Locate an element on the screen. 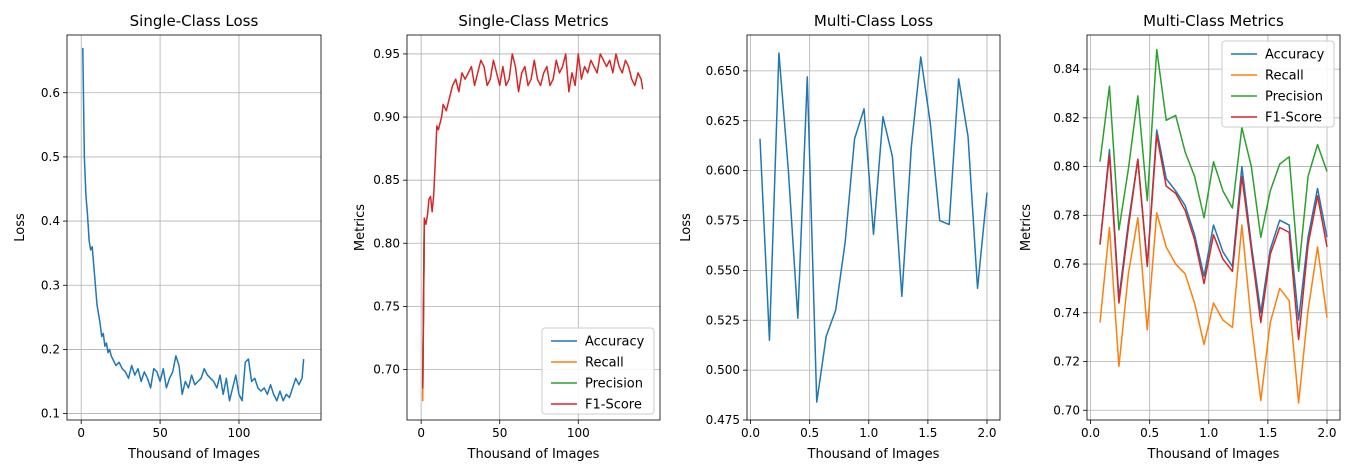 Image resolution: width=1358 pixels, height=476 pixels. y-tick-label: 0.90 is located at coordinates (386, 117).